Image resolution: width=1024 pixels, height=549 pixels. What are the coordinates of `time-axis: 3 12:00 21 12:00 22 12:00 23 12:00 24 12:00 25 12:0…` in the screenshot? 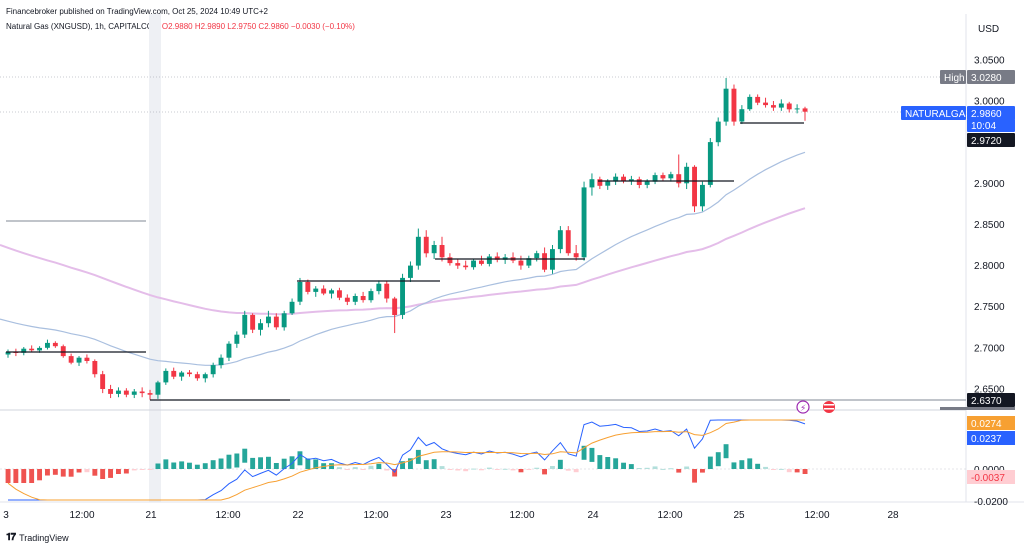 It's located at (451, 515).